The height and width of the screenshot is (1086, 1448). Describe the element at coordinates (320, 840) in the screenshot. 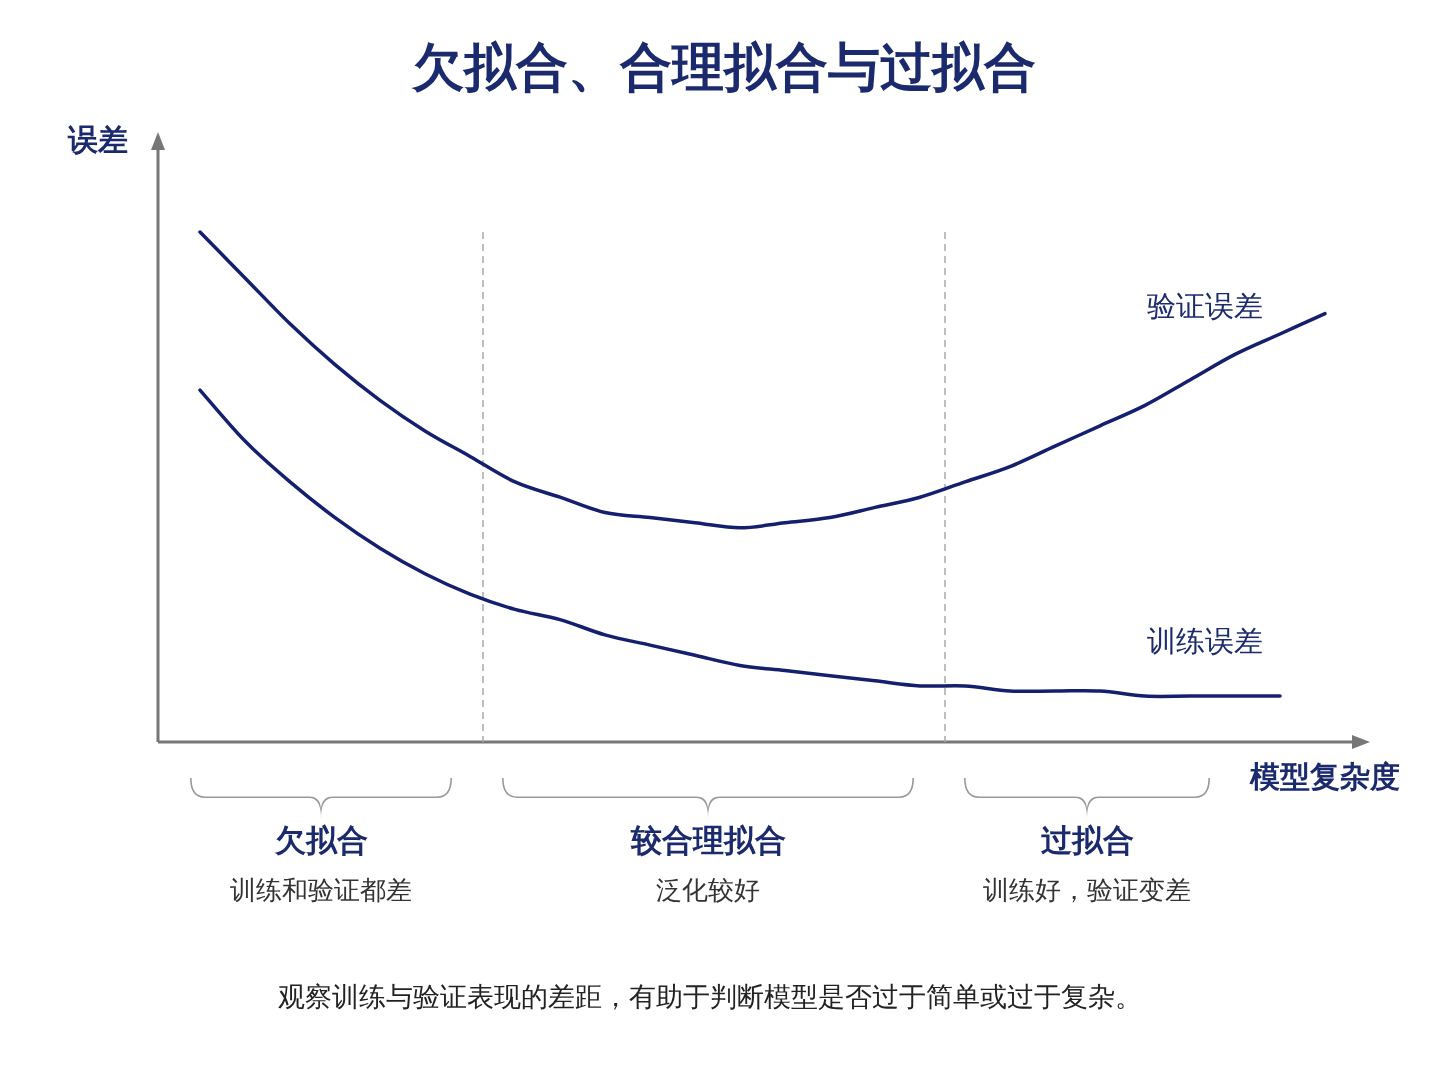

I see `text: 欠拟合` at that location.